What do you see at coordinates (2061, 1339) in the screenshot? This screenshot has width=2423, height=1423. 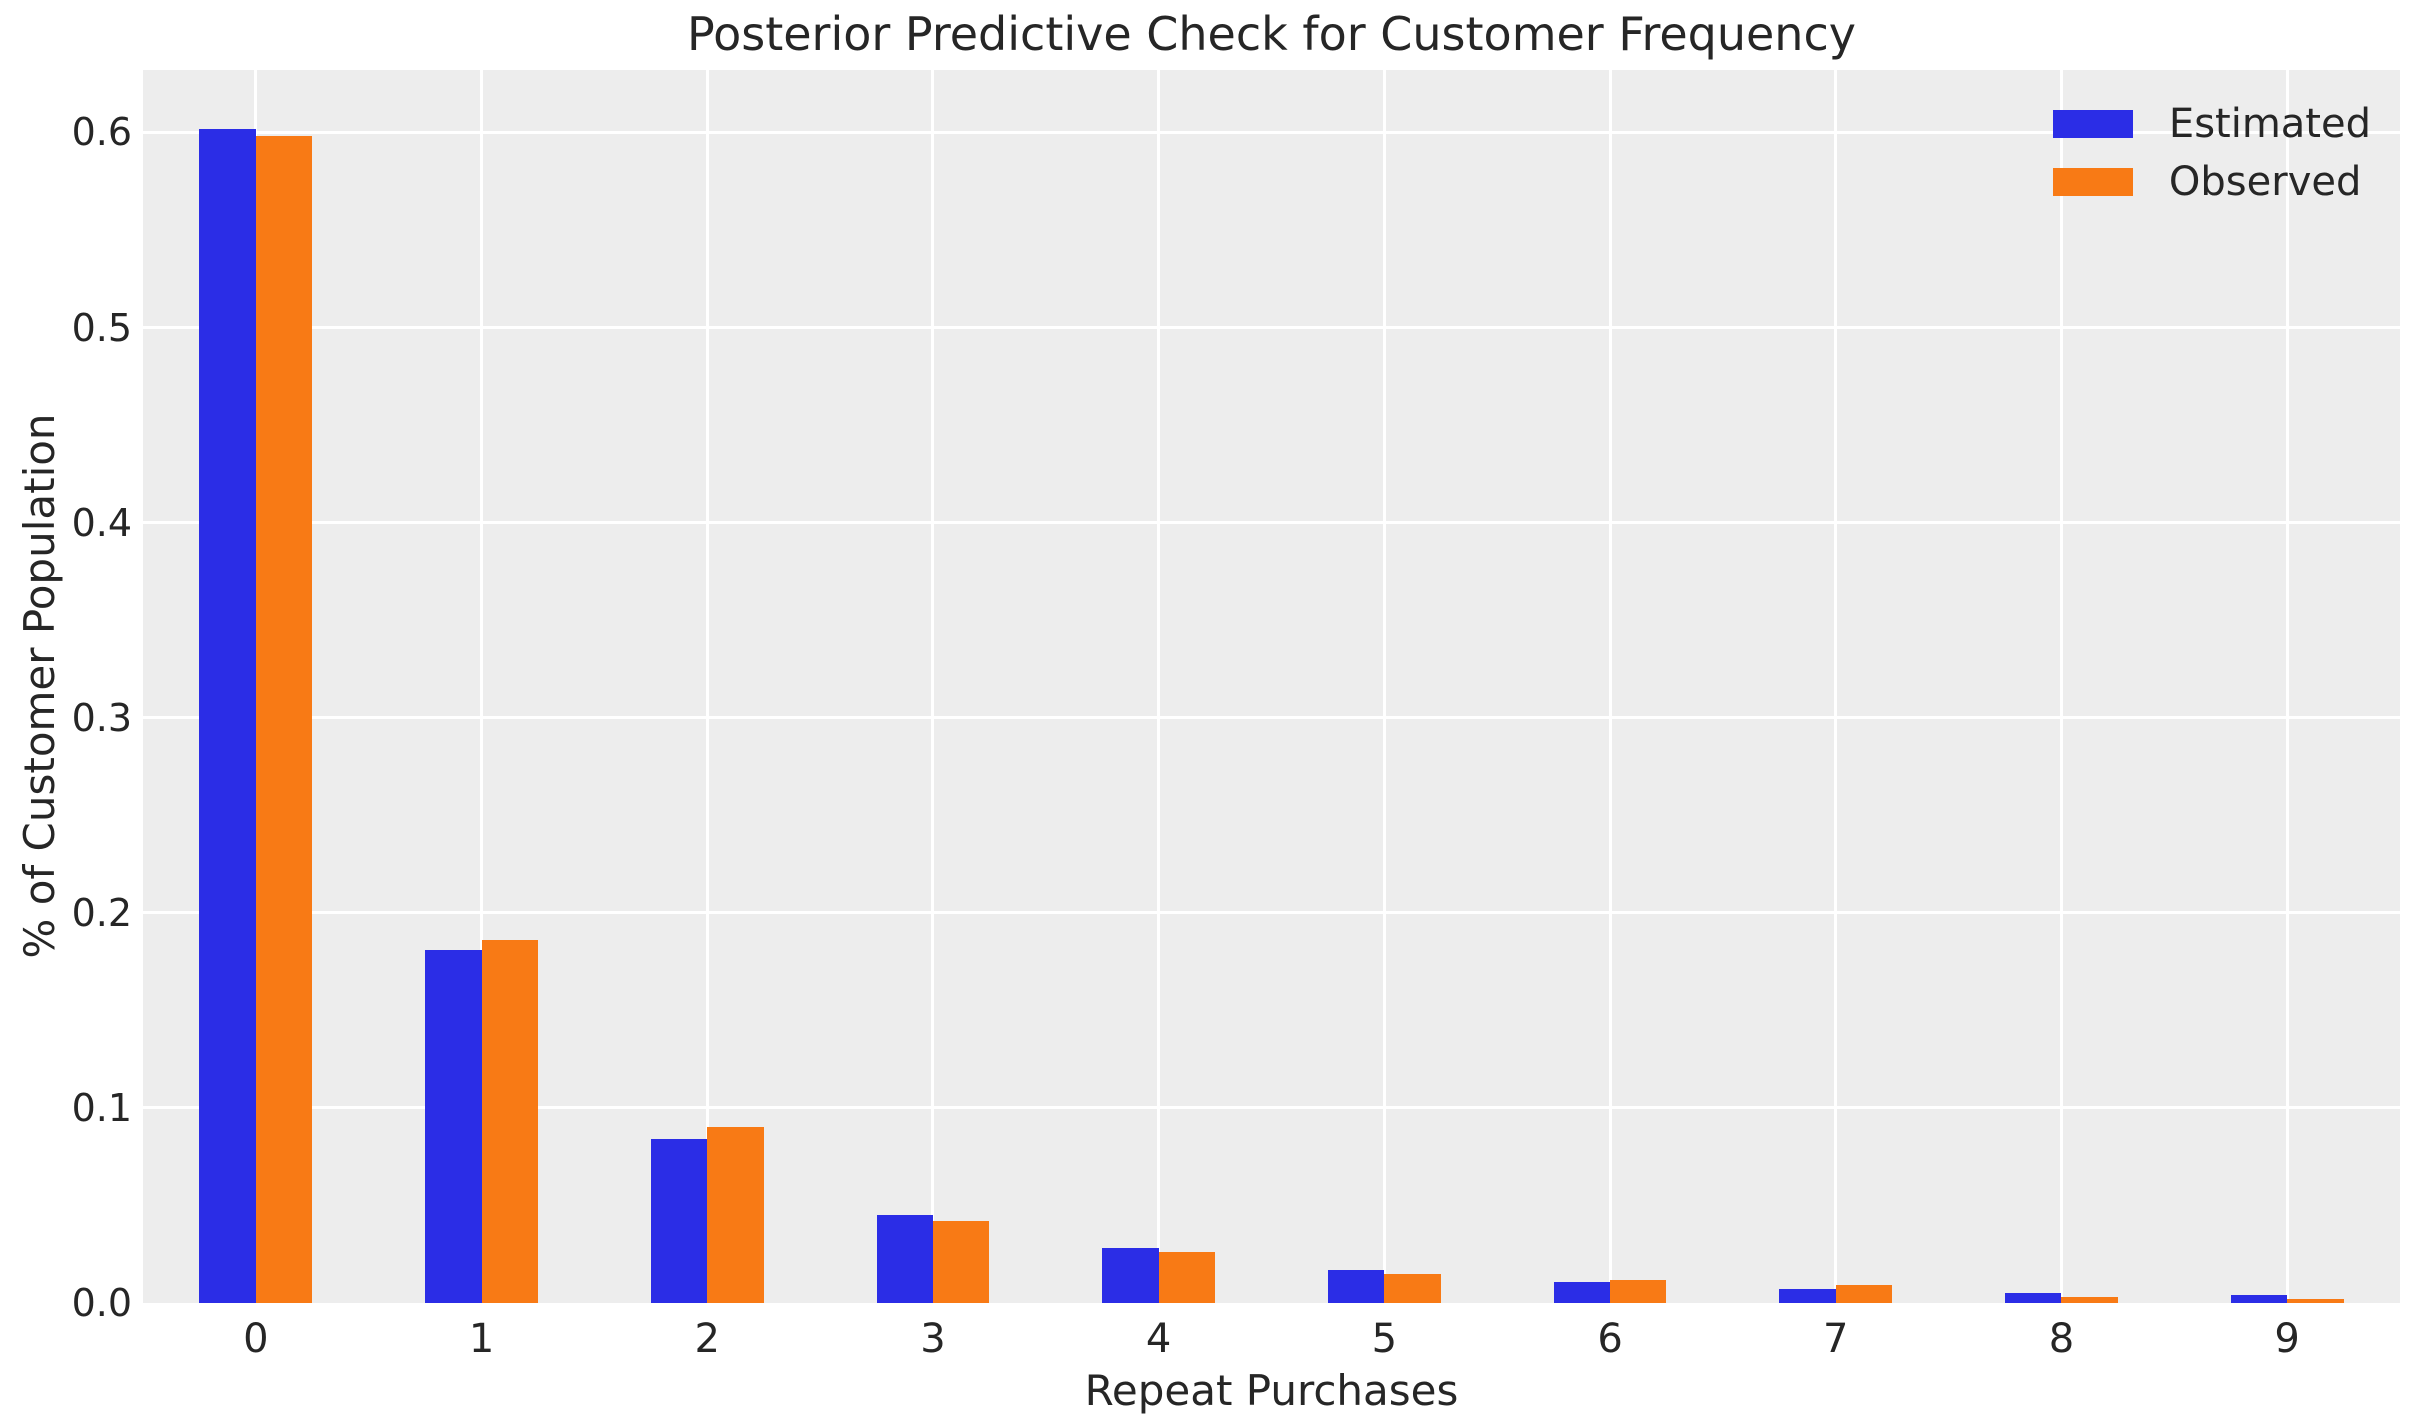 I see `x-tick-label: 8` at bounding box center [2061, 1339].